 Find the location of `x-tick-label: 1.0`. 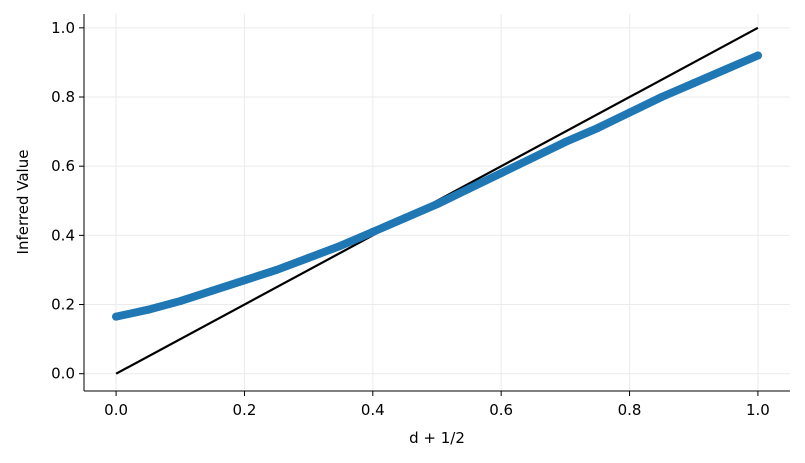

x-tick-label: 1.0 is located at coordinates (758, 410).